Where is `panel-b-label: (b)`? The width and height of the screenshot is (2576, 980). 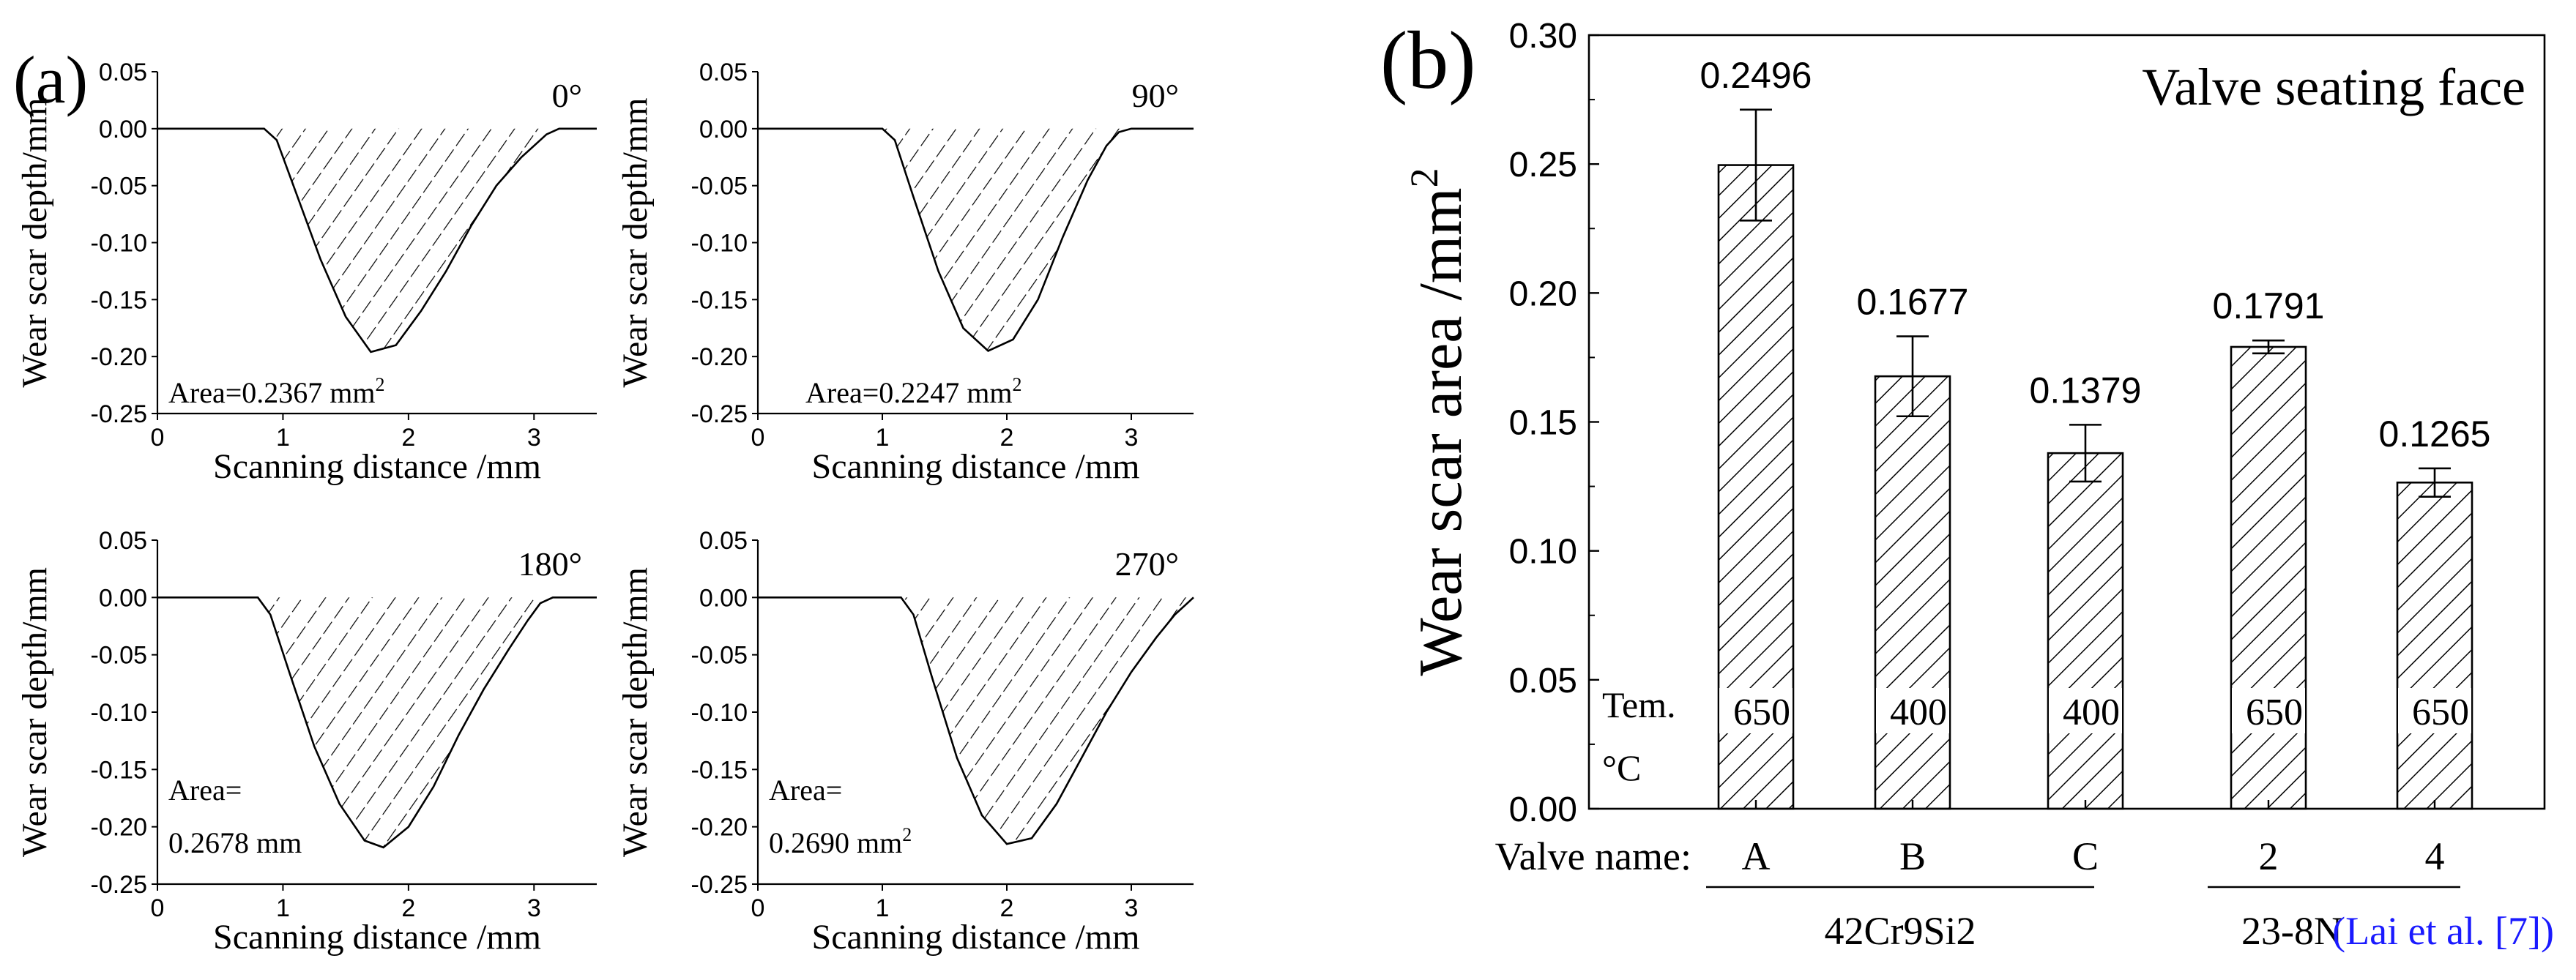
panel-b-label: (b) is located at coordinates (1428, 60).